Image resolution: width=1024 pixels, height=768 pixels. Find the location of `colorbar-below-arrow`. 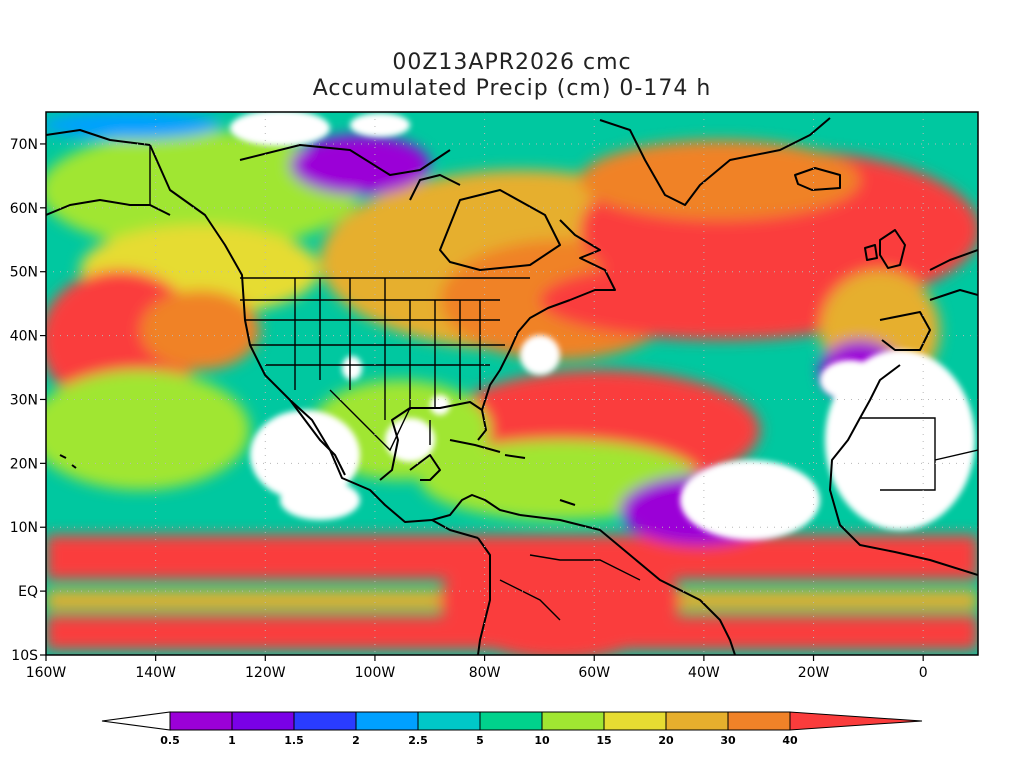

colorbar-below-arrow is located at coordinates (136, 721).